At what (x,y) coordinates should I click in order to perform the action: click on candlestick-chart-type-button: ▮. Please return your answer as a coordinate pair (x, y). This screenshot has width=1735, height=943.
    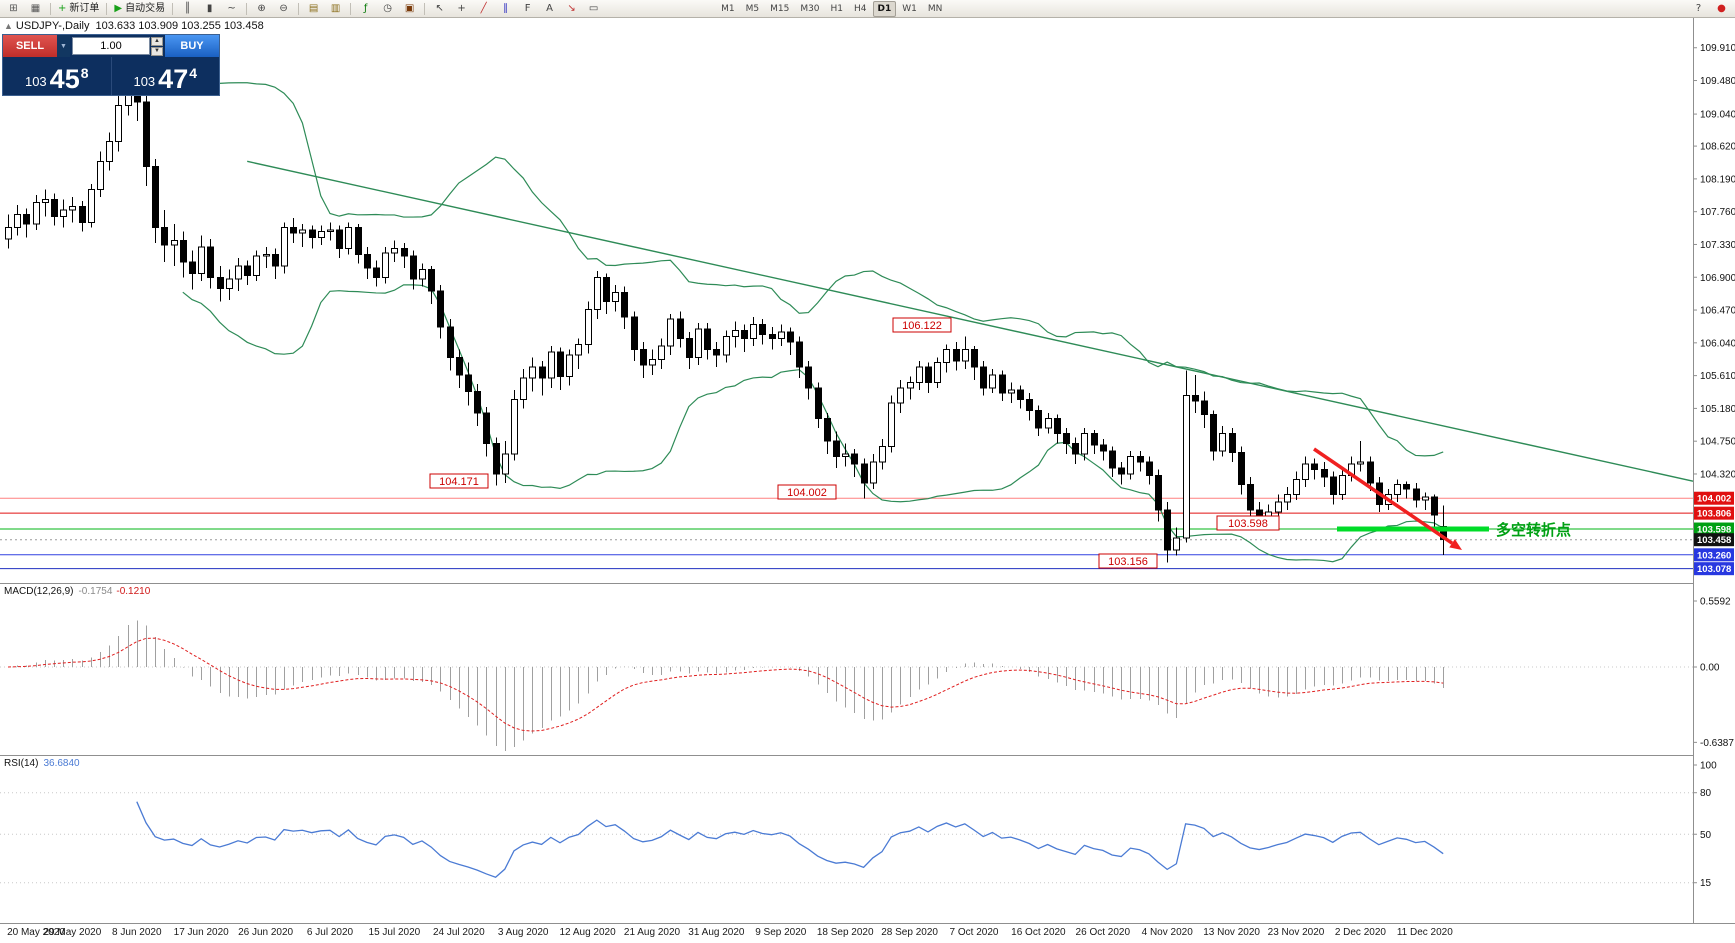
    Looking at the image, I should click on (209, 8).